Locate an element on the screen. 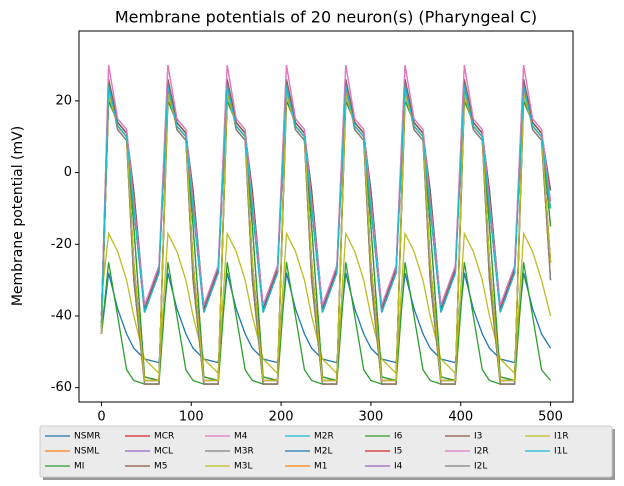  legend-label: I2R is located at coordinates (481, 452).